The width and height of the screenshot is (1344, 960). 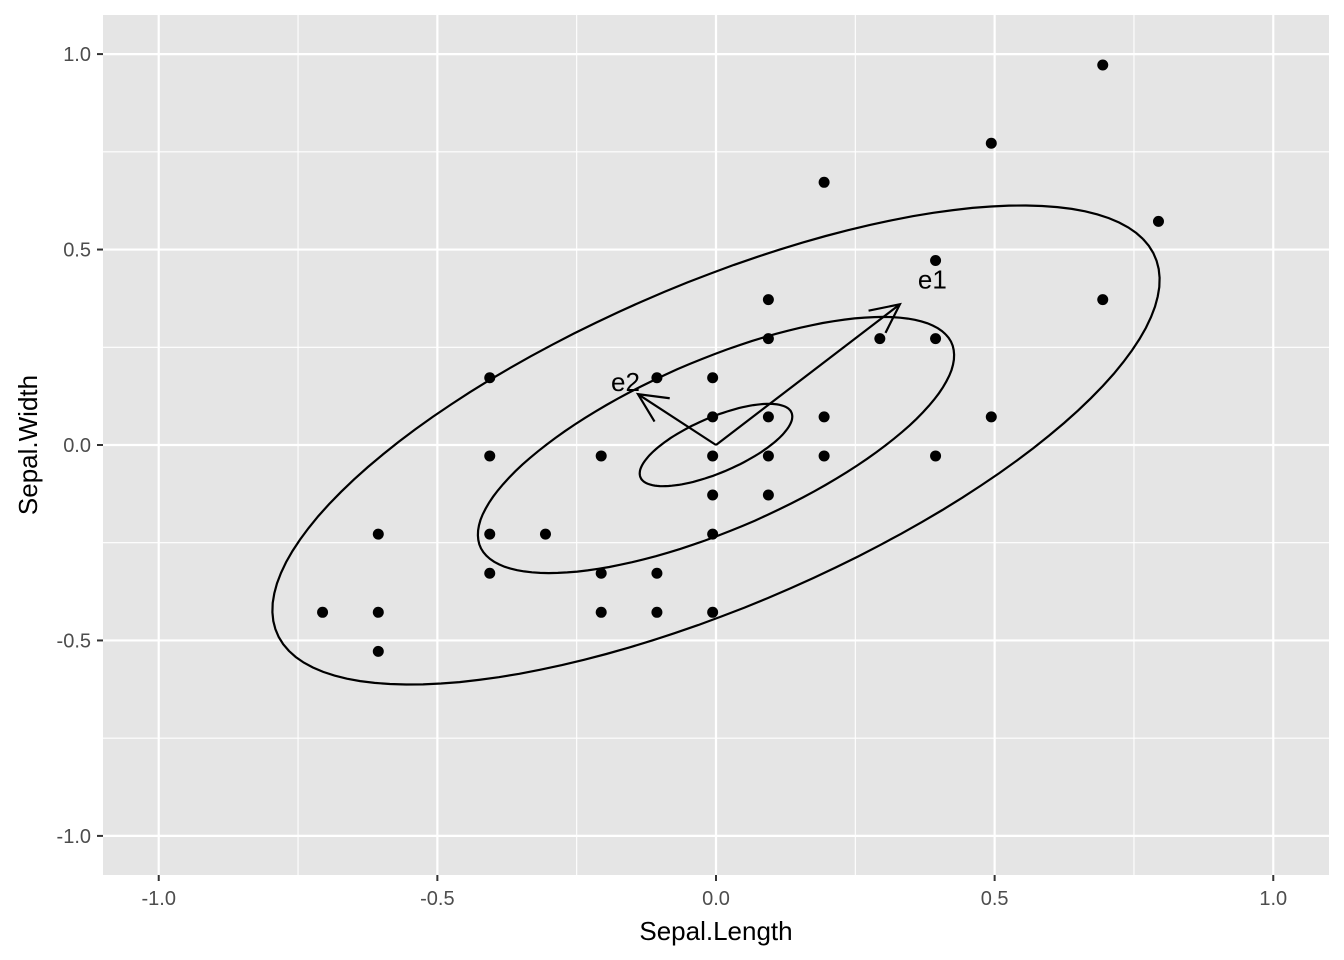 I want to click on vector-e2-arrowhead, so click(x=652, y=407).